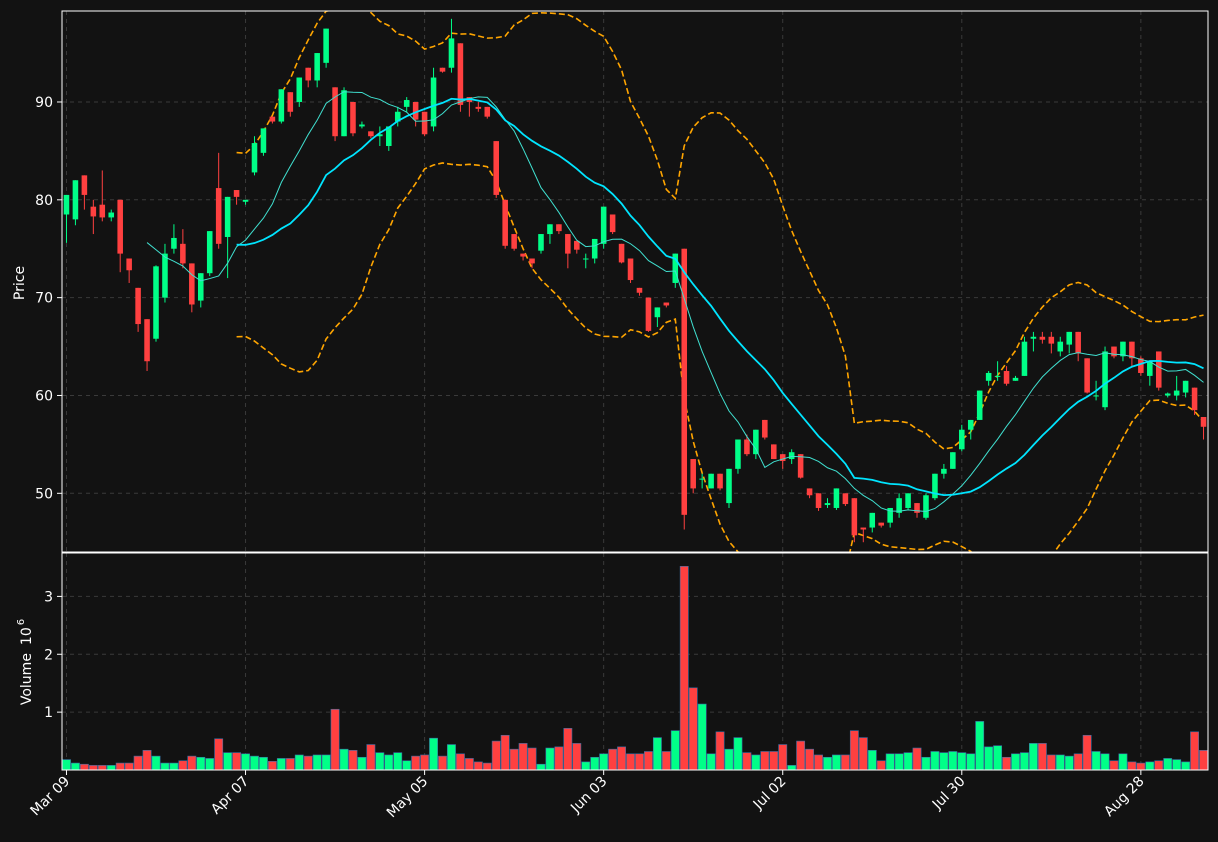  I want to click on volume-axis-label-text: Volume, so click(27, 679).